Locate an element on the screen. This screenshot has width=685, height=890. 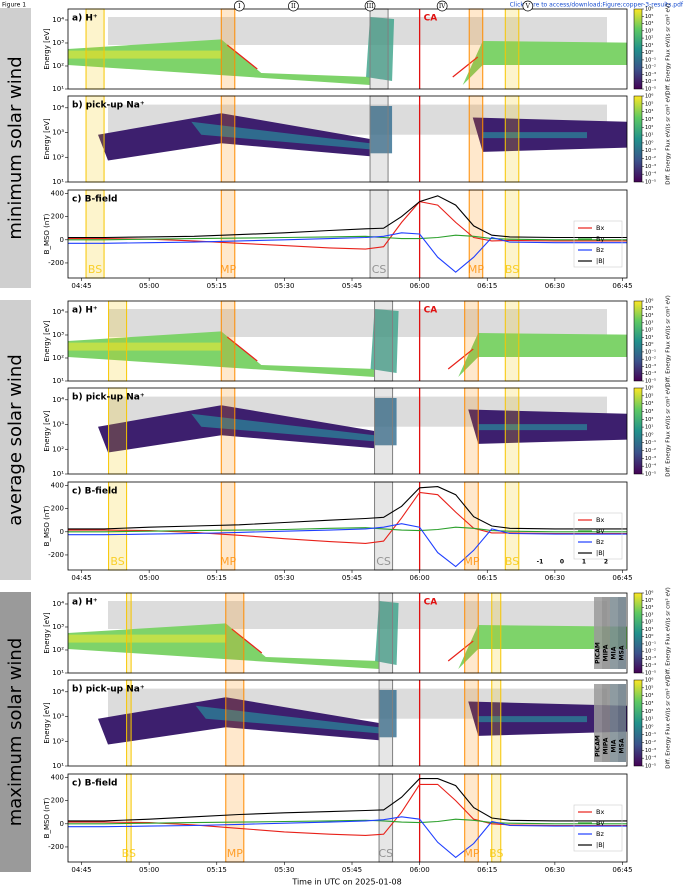
plot-background is located at coordinates (347, 526).